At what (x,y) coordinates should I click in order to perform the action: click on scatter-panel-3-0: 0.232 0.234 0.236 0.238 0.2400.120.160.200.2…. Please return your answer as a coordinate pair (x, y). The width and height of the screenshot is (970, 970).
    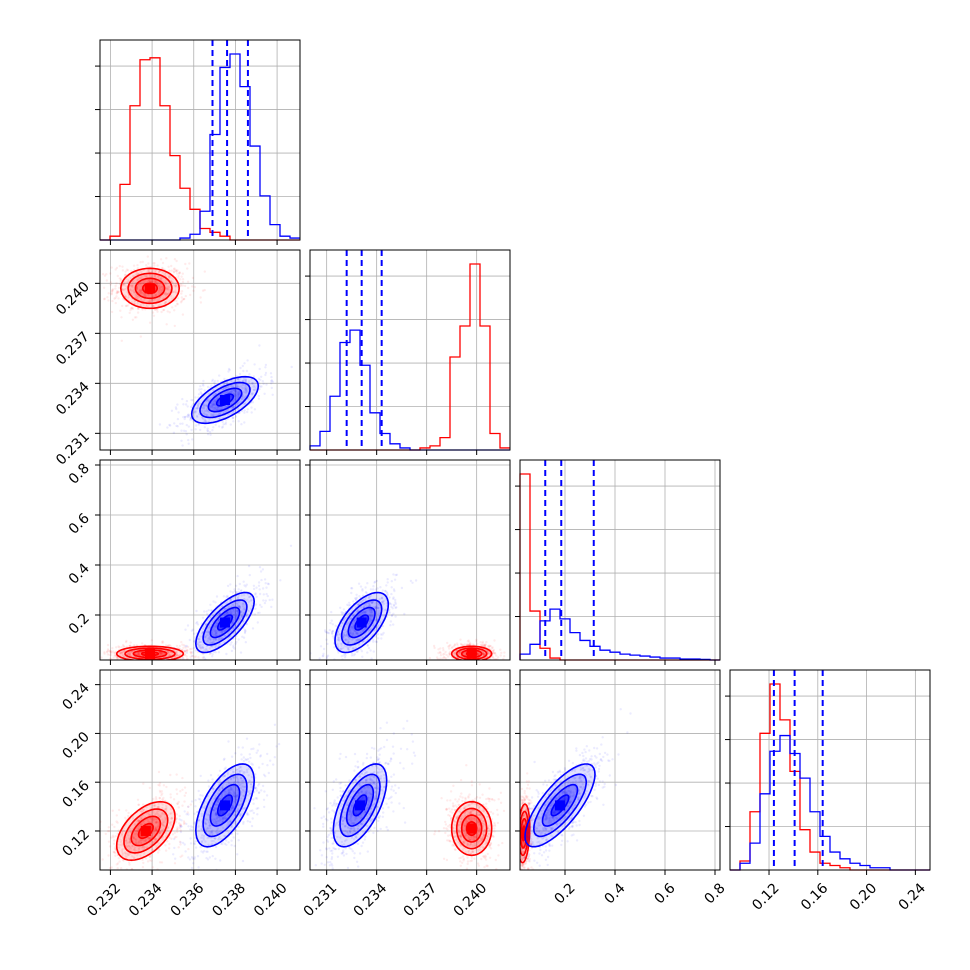
    Looking at the image, I should click on (180, 794).